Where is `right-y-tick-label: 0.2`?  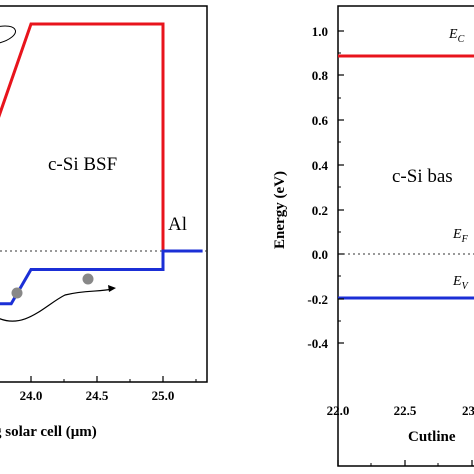 right-y-tick-label: 0.2 is located at coordinates (320, 210).